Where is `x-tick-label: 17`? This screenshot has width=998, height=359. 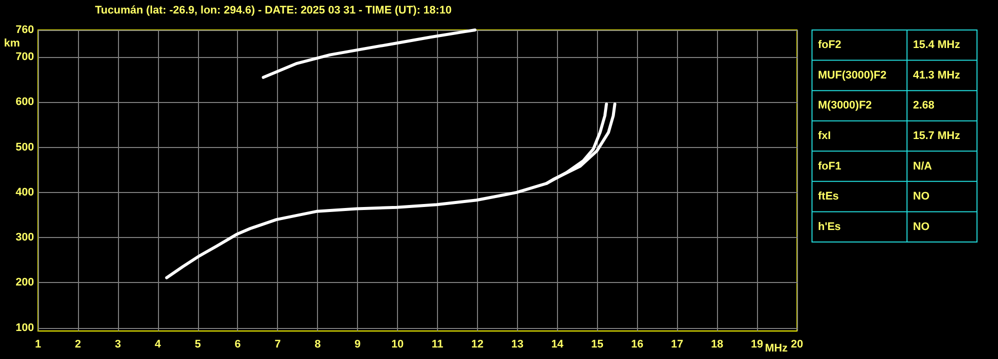 x-tick-label: 17 is located at coordinates (677, 344).